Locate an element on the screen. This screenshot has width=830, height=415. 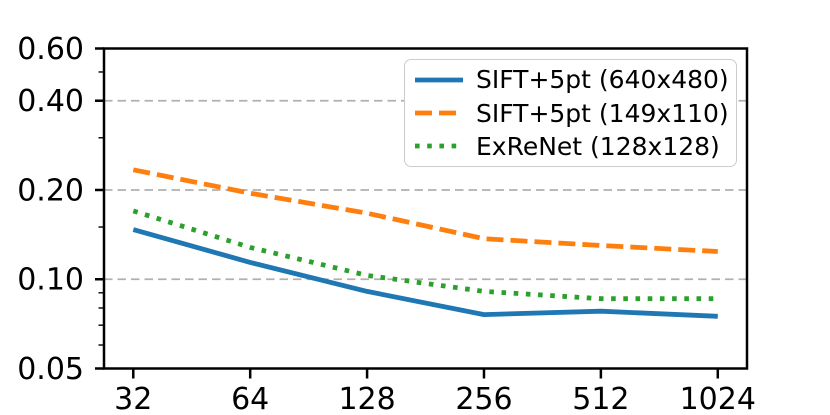
x-tick-label: 32 is located at coordinates (133, 398).